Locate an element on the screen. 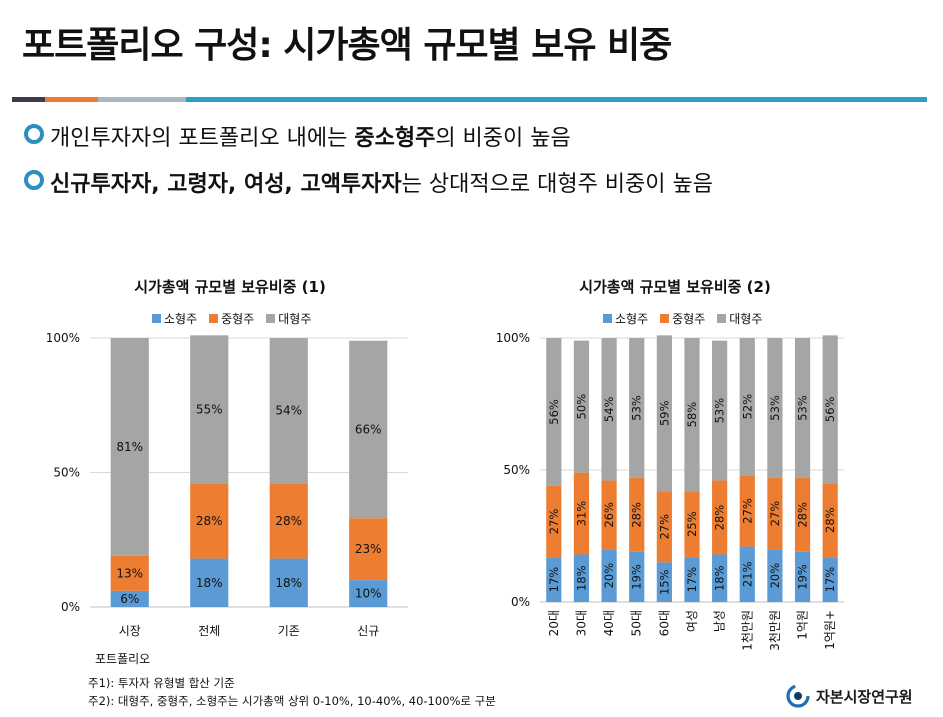 This screenshot has height=717, width=943. y-tick-label: 0% is located at coordinates (70, 607).